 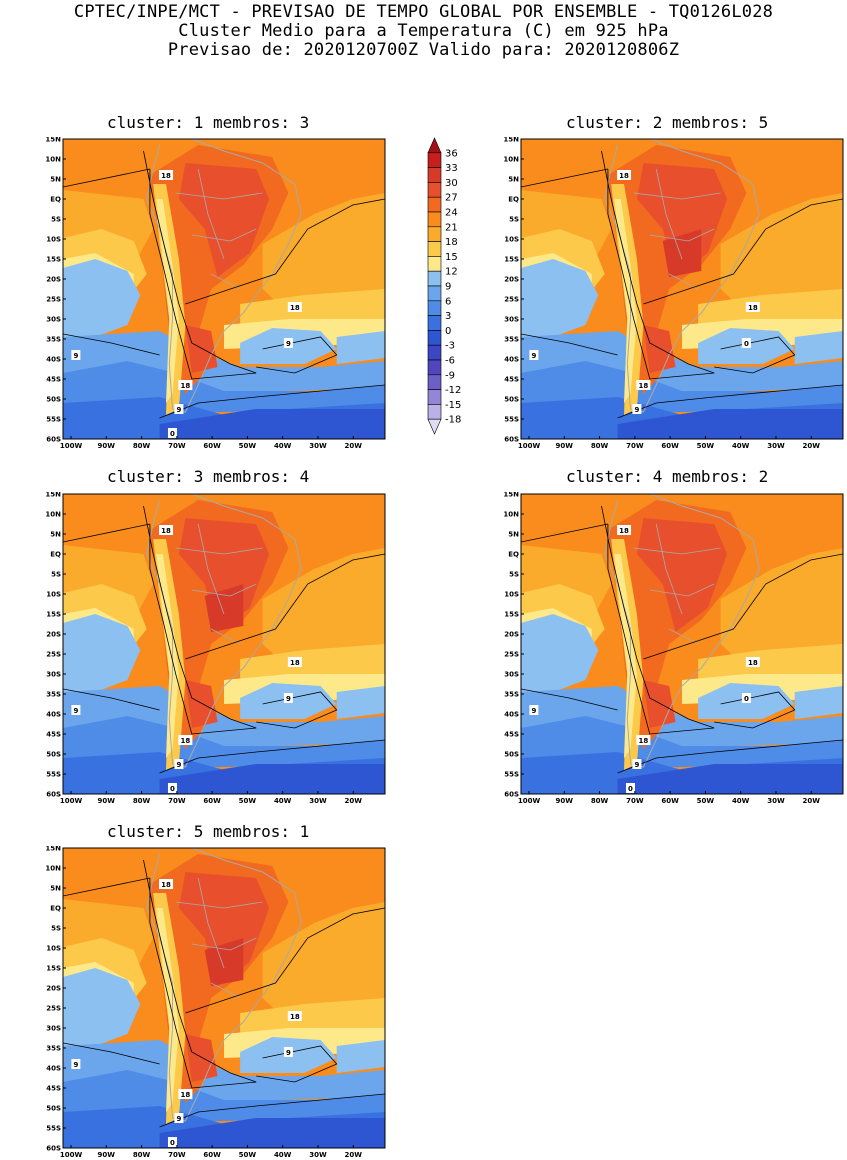 I want to click on panel-title-4: cluster: 4 membros: 2, so click(x=667, y=476).